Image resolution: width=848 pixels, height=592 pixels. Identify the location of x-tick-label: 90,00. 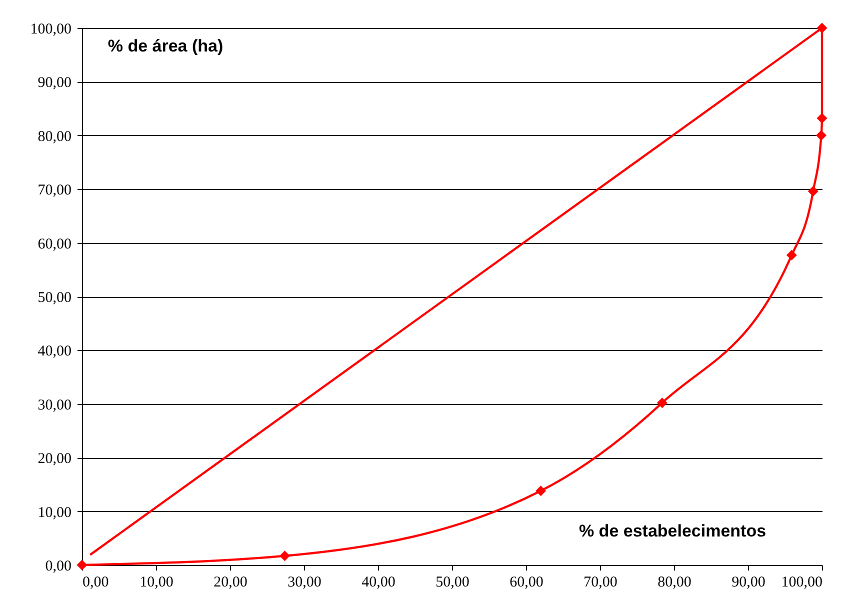
(749, 582).